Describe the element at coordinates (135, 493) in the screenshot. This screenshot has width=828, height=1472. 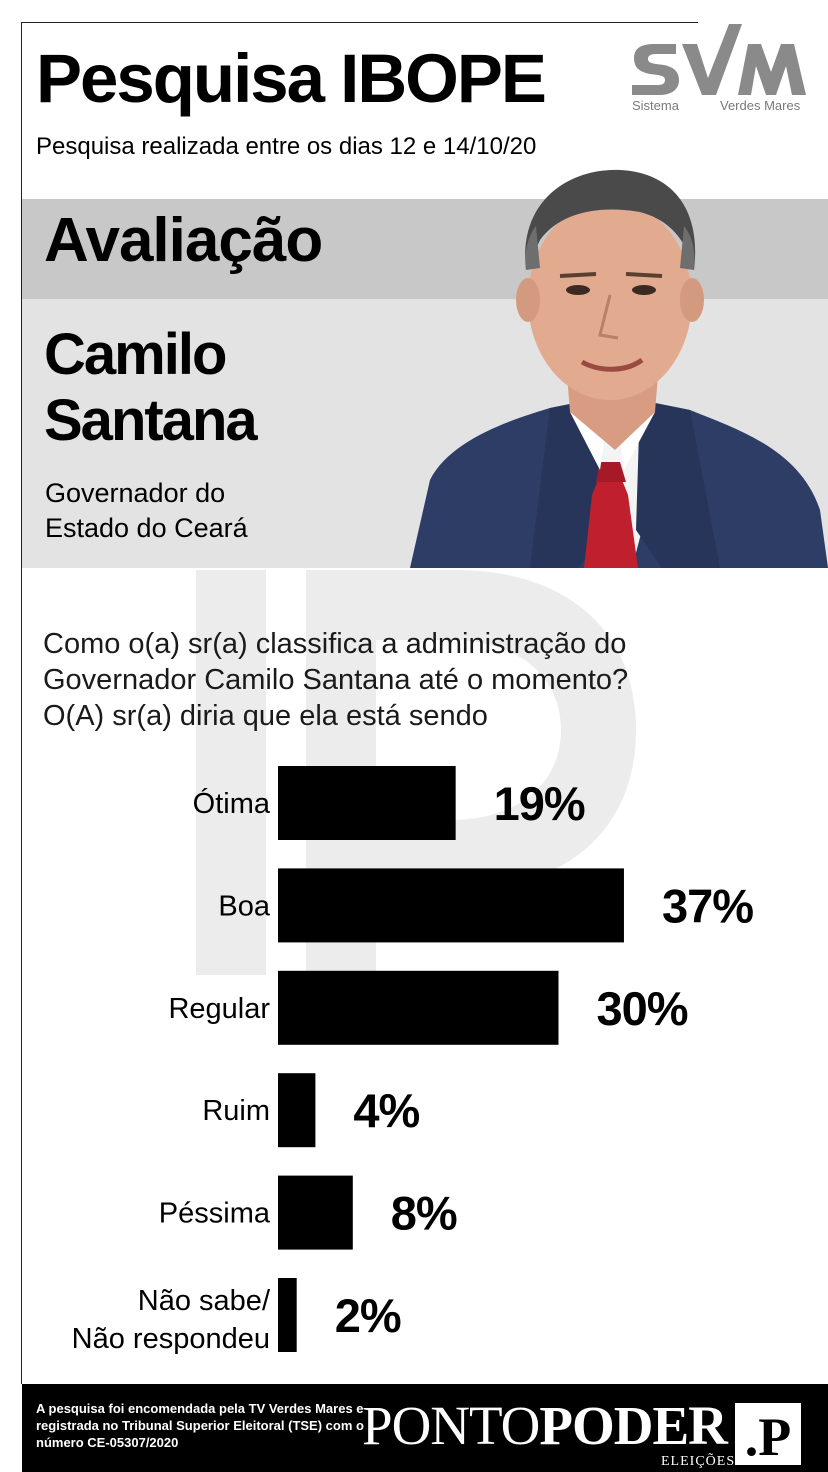
I see `person-role-line1: Governador do` at that location.